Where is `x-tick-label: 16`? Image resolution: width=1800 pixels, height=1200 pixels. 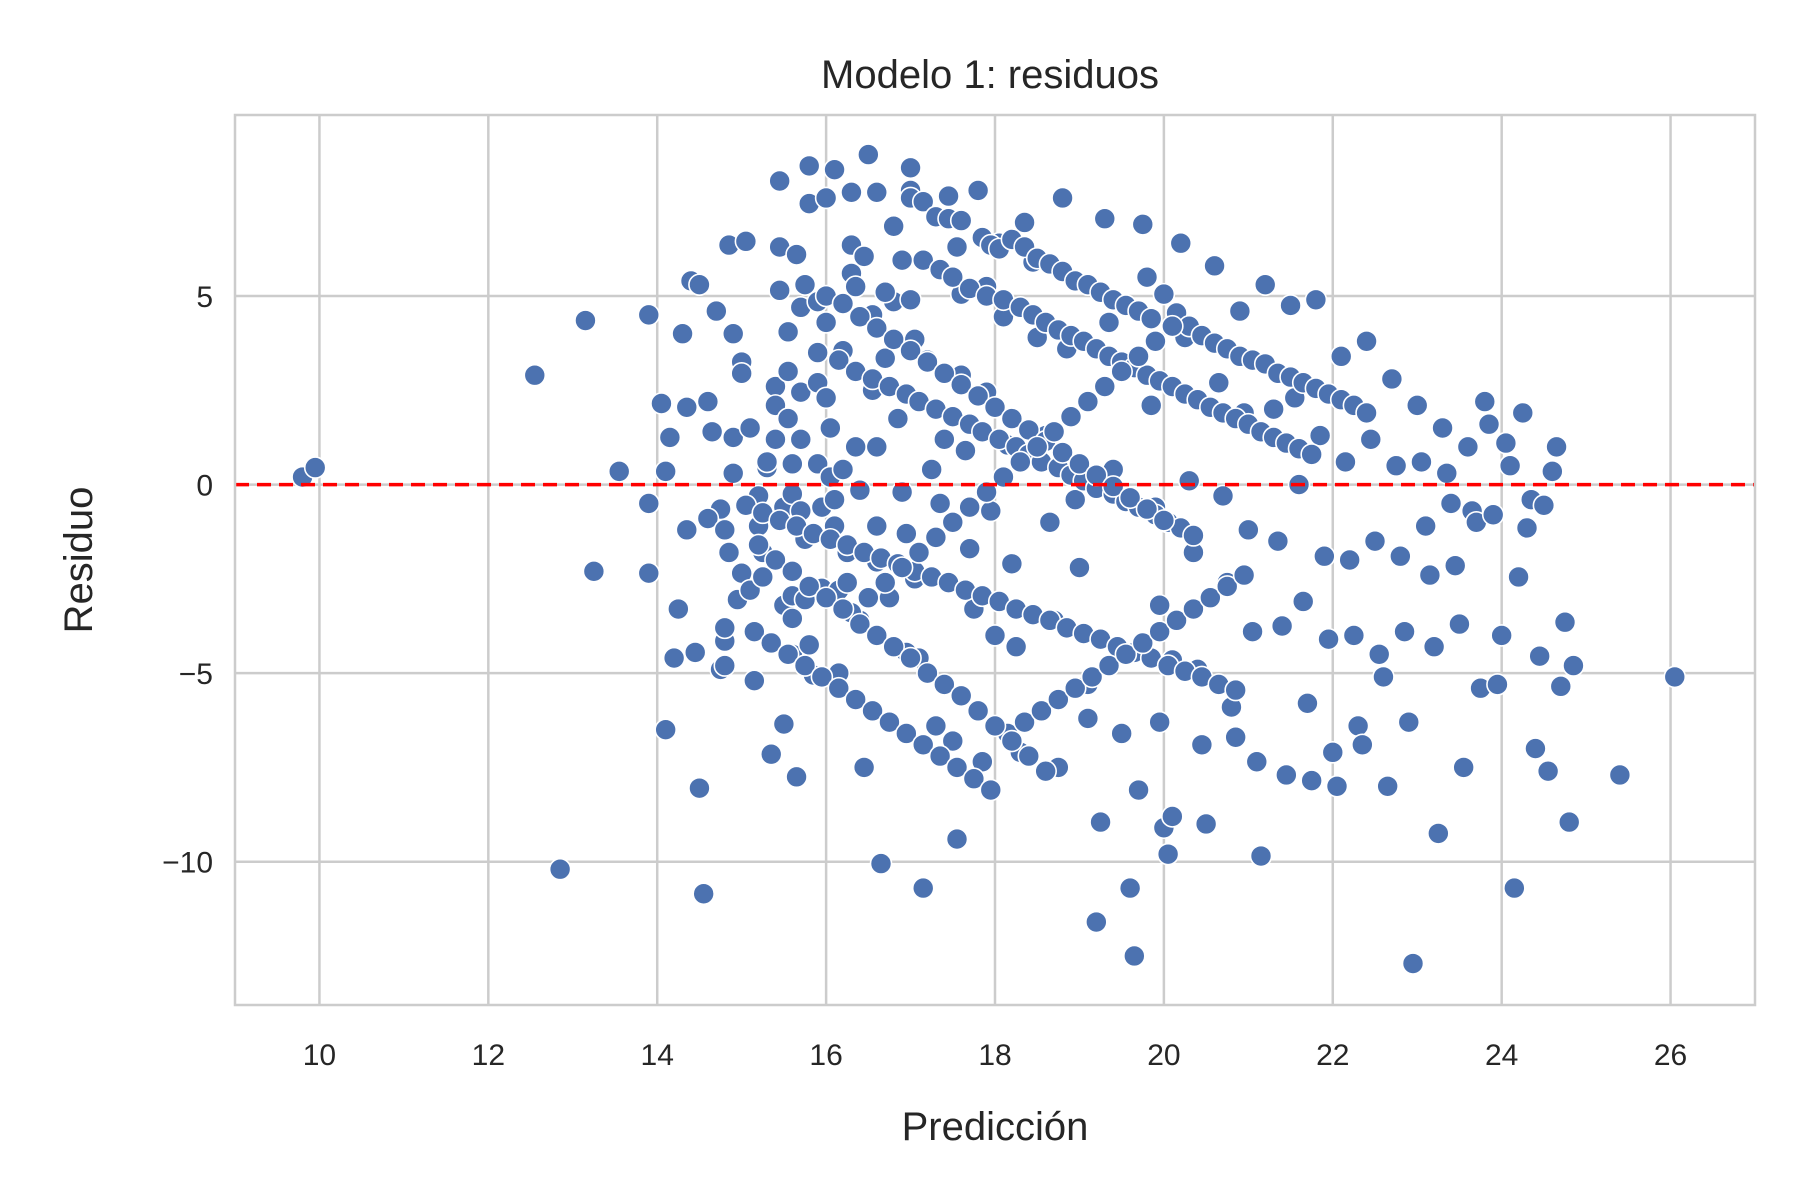
x-tick-label: 16 is located at coordinates (825, 1055).